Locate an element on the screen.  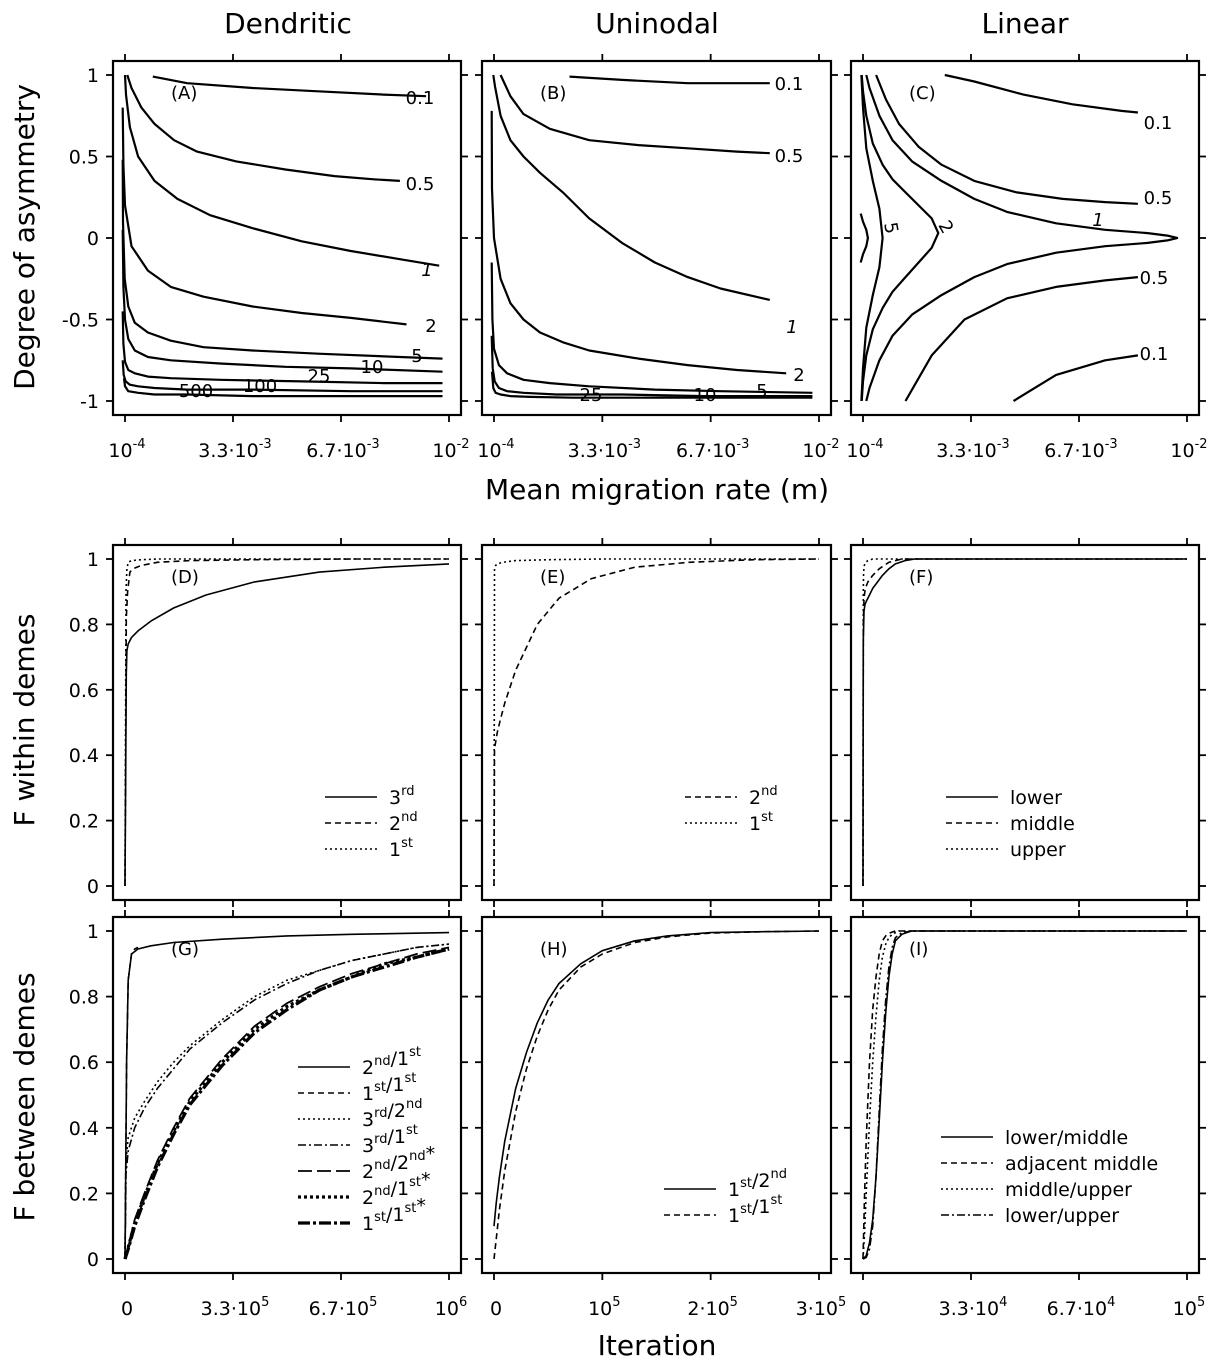
contour-label: 2 is located at coordinates (798, 375).